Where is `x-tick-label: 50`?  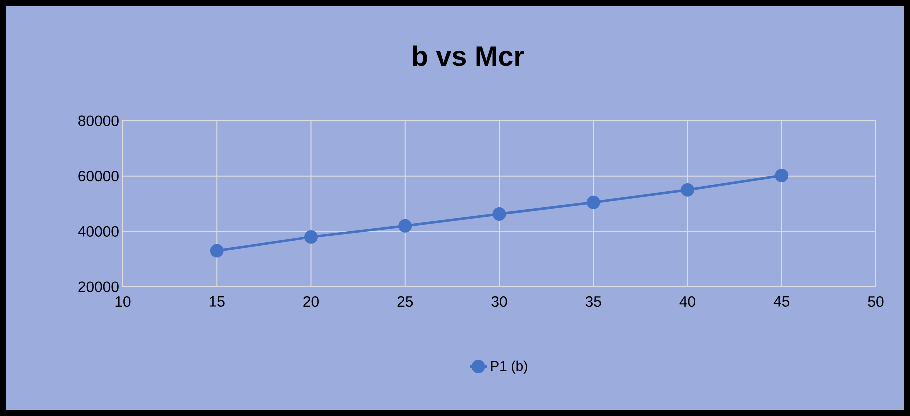 x-tick-label: 50 is located at coordinates (876, 302).